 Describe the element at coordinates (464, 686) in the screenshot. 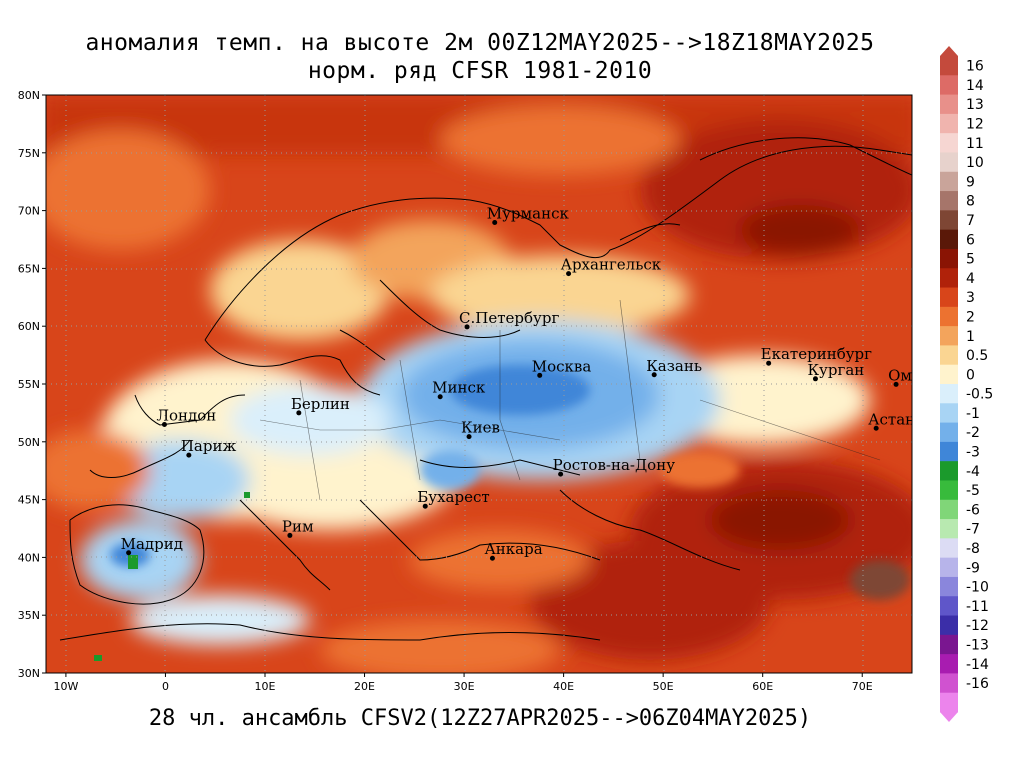

I see `lon-tick-label: 30E` at that location.